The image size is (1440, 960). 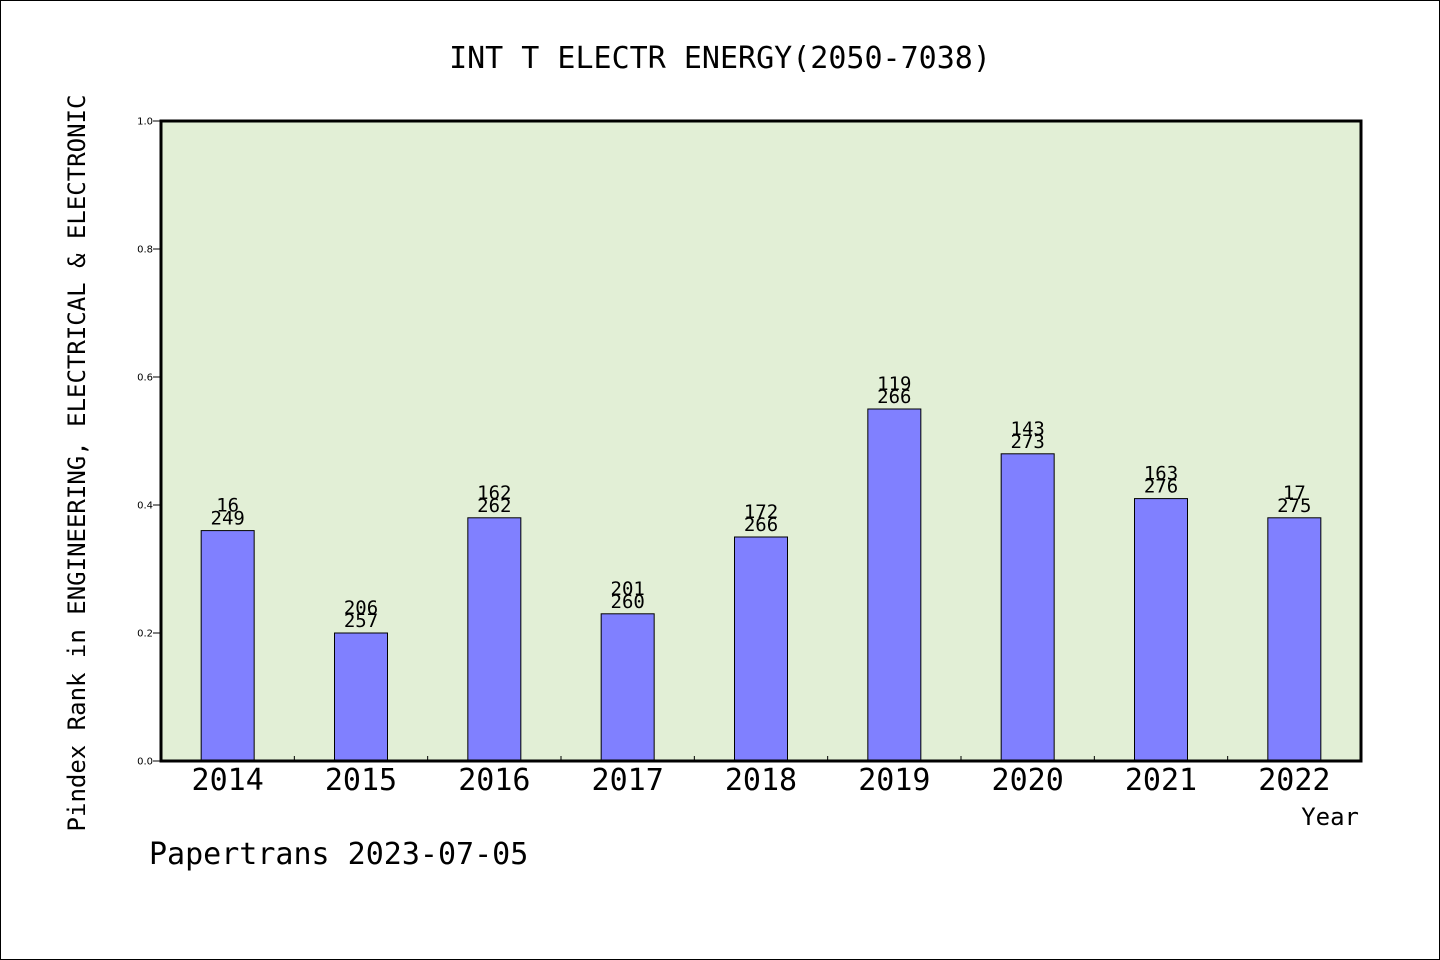 What do you see at coordinates (1161, 780) in the screenshot?
I see `x-tick-label: 2021` at bounding box center [1161, 780].